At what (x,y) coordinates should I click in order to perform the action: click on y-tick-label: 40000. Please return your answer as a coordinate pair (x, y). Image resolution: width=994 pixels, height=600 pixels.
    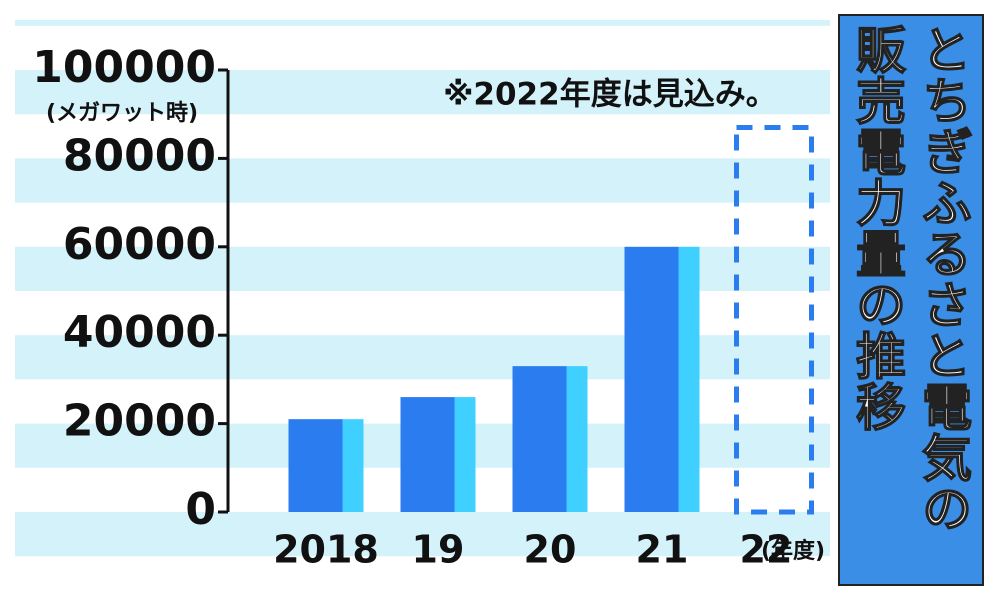
    Looking at the image, I should click on (139, 332).